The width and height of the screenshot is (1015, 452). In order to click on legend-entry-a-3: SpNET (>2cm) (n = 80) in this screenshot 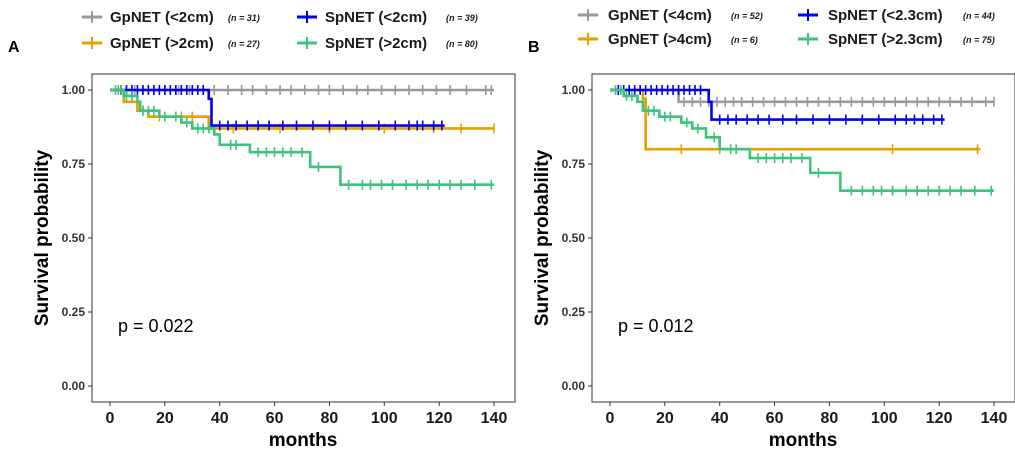, I will do `click(387, 43)`.